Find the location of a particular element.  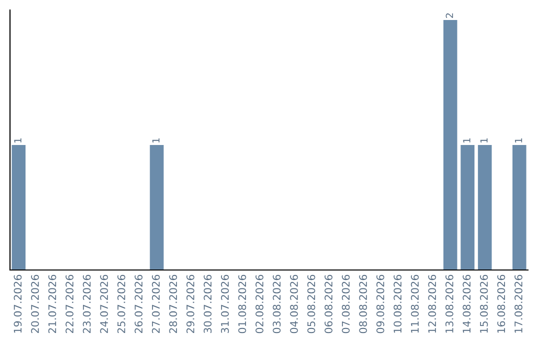

x-tick-label: 08.08.2026 is located at coordinates (363, 304).